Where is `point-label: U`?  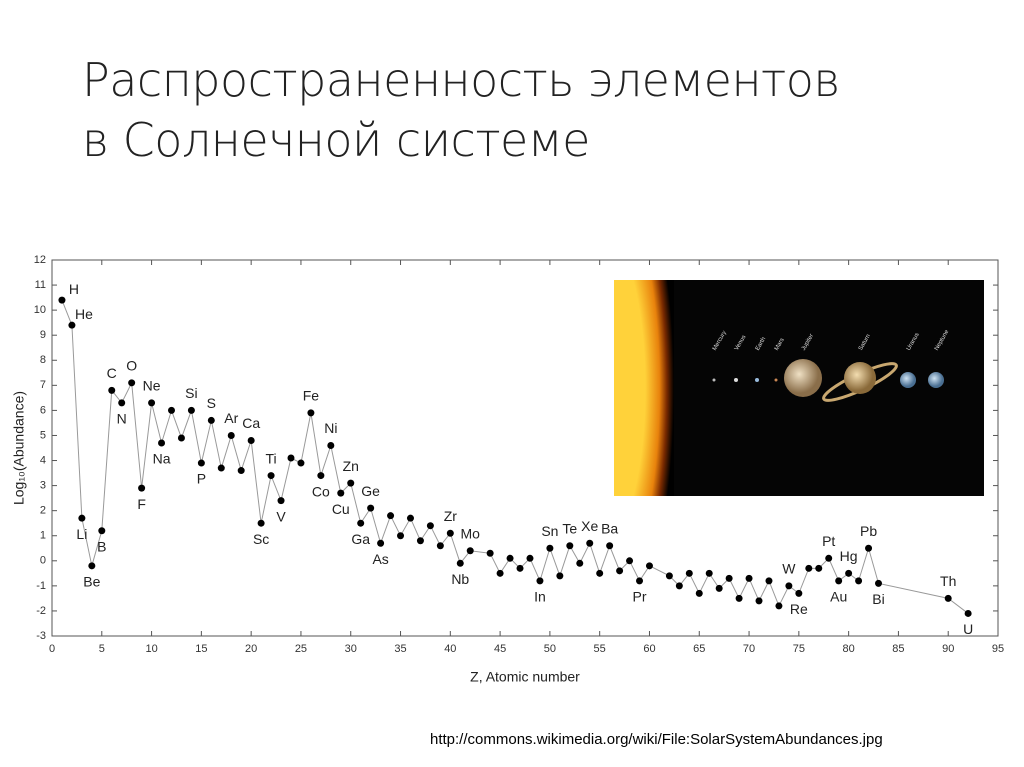
point-label: U is located at coordinates (968, 629).